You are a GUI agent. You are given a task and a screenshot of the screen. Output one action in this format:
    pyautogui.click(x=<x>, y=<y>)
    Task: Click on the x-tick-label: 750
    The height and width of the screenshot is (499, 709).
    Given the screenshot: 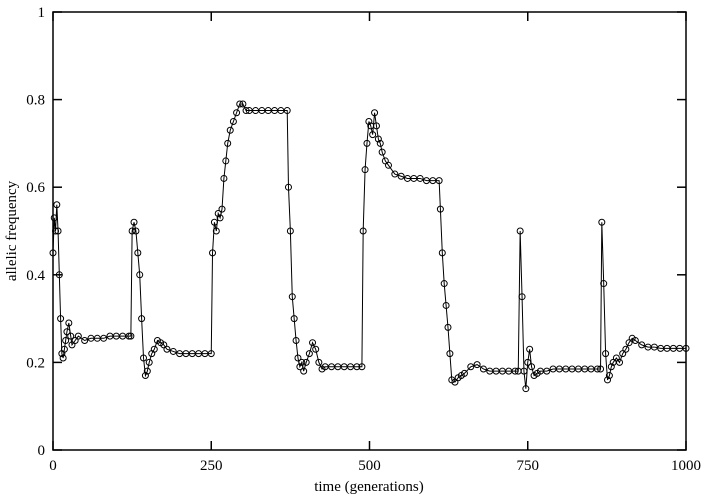 What is the action you would take?
    pyautogui.click(x=528, y=466)
    